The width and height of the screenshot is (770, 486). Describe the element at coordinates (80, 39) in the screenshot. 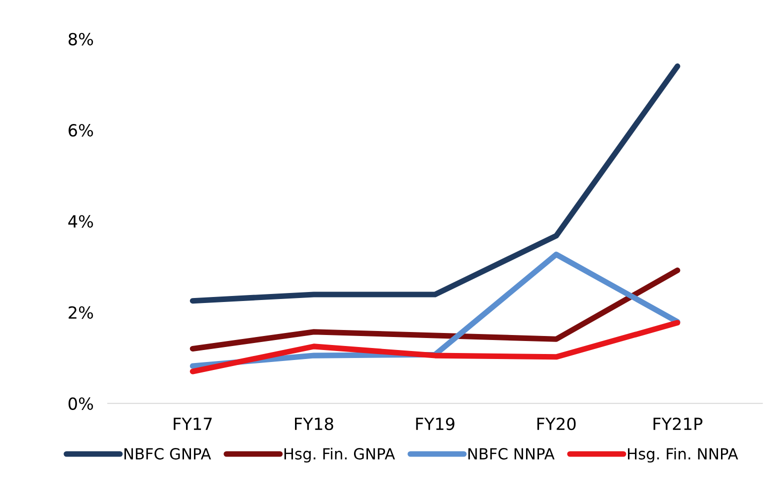

I see `y-tick-label: 8%` at that location.